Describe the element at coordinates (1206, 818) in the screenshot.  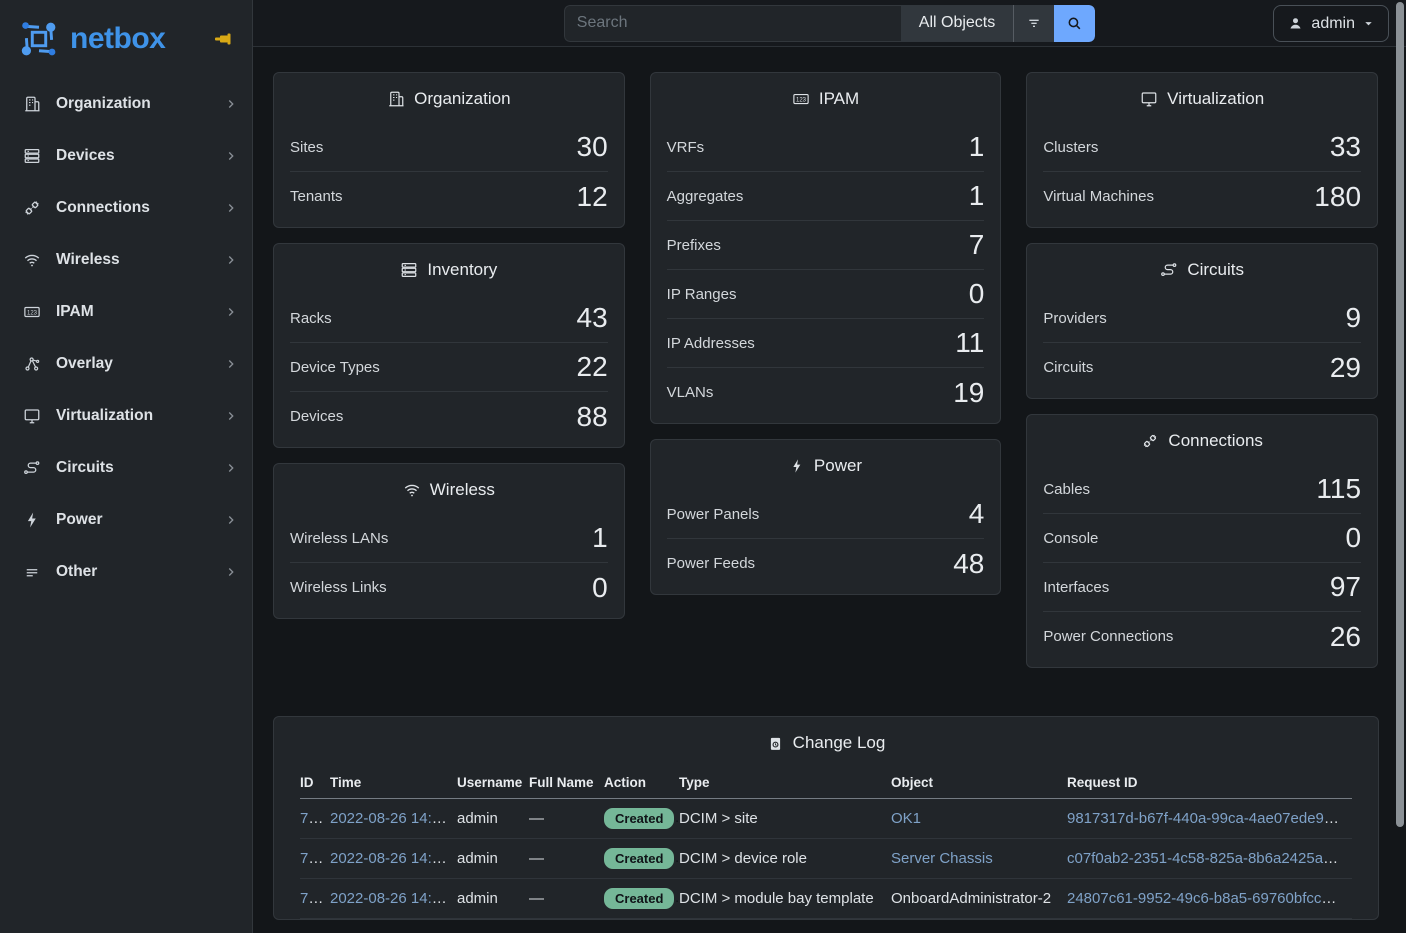
I see `request-id-link: 9817317d-b67f-440a-99ca-4ae07ede94df` at that location.